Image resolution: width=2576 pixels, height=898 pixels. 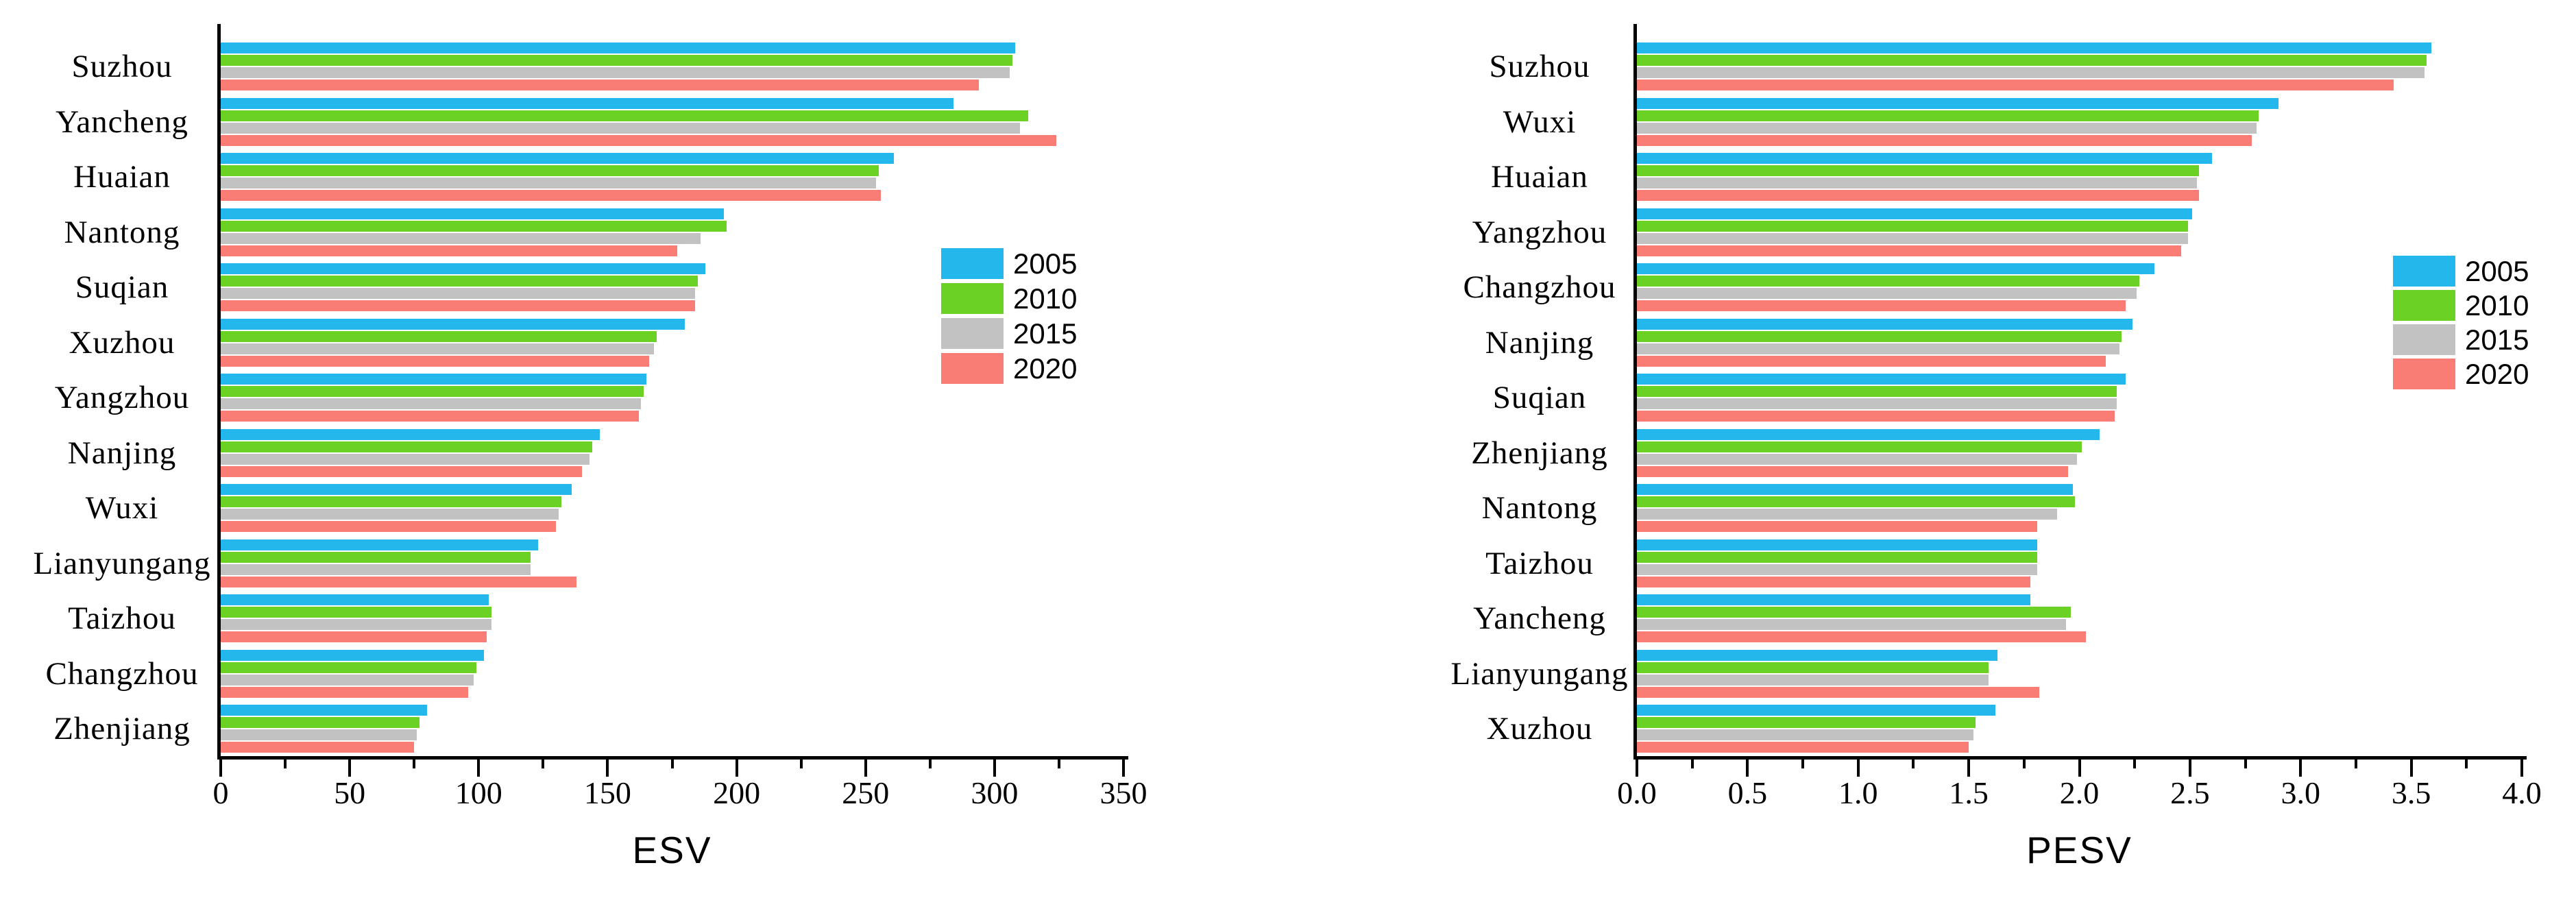 I want to click on x-tick-label: 0, so click(x=220, y=792).